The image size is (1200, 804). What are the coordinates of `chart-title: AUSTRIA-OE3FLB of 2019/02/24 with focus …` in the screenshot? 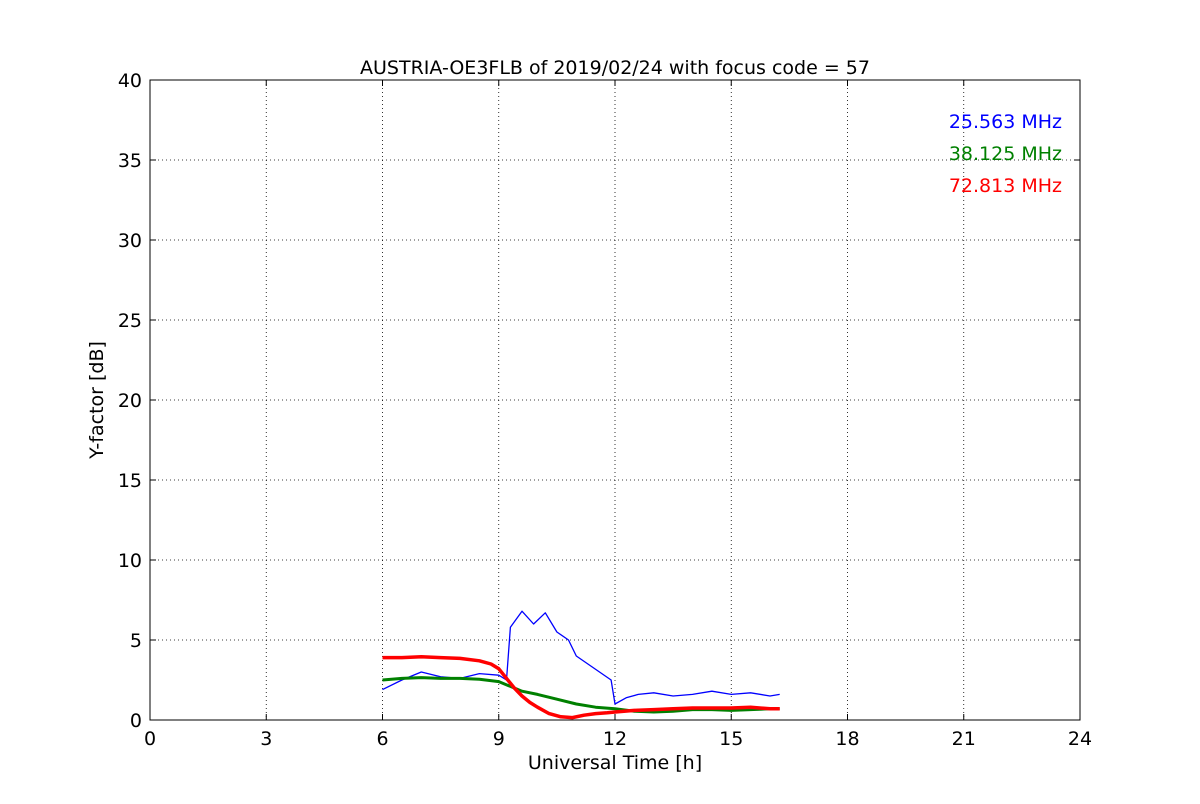 It's located at (615, 68).